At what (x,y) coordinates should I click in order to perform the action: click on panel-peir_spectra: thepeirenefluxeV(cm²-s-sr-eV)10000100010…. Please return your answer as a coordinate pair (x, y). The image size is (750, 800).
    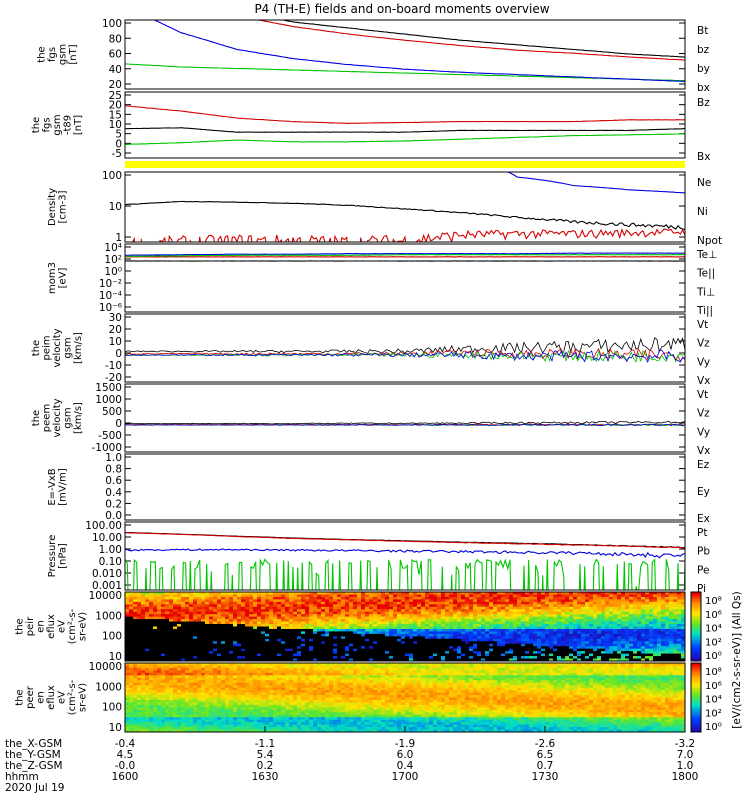
    Looking at the image, I should click on (350, 626).